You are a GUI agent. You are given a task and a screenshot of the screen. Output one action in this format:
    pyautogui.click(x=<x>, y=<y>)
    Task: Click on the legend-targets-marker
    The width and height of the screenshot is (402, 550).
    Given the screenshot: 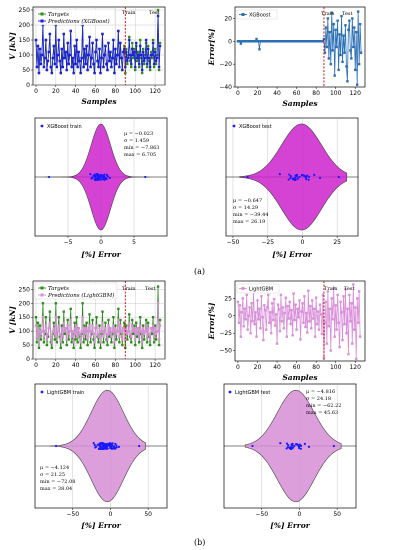 What is the action you would take?
    pyautogui.click(x=42, y=288)
    